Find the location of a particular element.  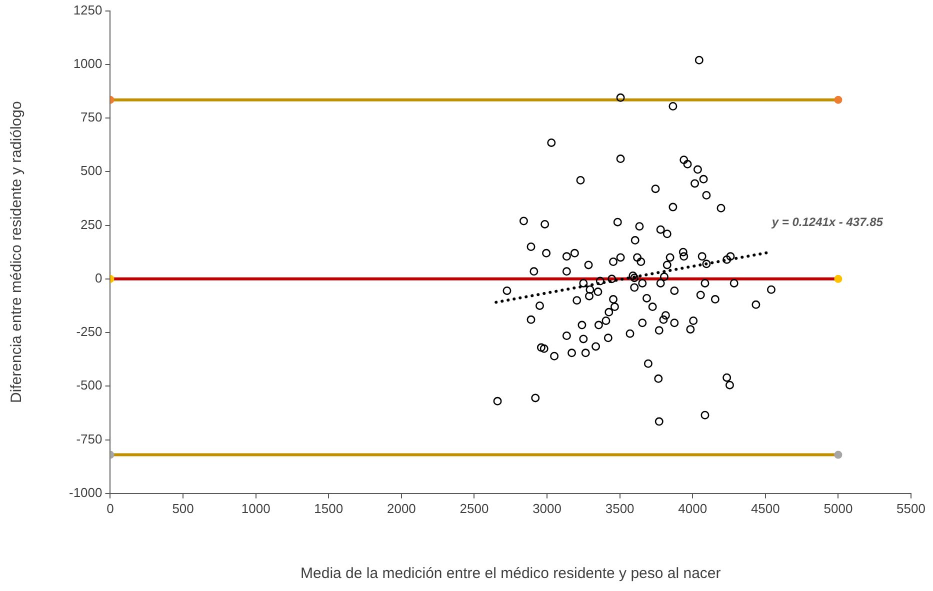

annotation: y = 0.1241x - 437.85 is located at coordinates (827, 222).